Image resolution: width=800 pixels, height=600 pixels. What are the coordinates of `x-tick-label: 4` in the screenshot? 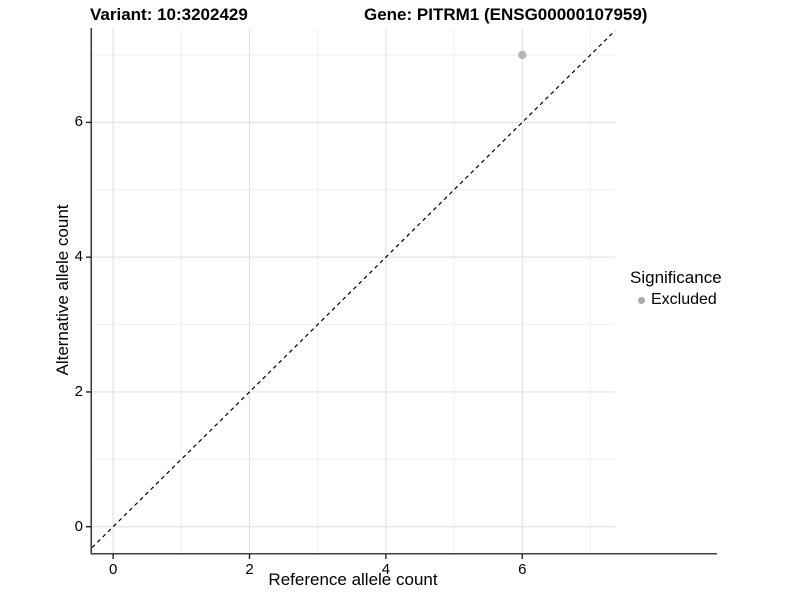 It's located at (386, 569).